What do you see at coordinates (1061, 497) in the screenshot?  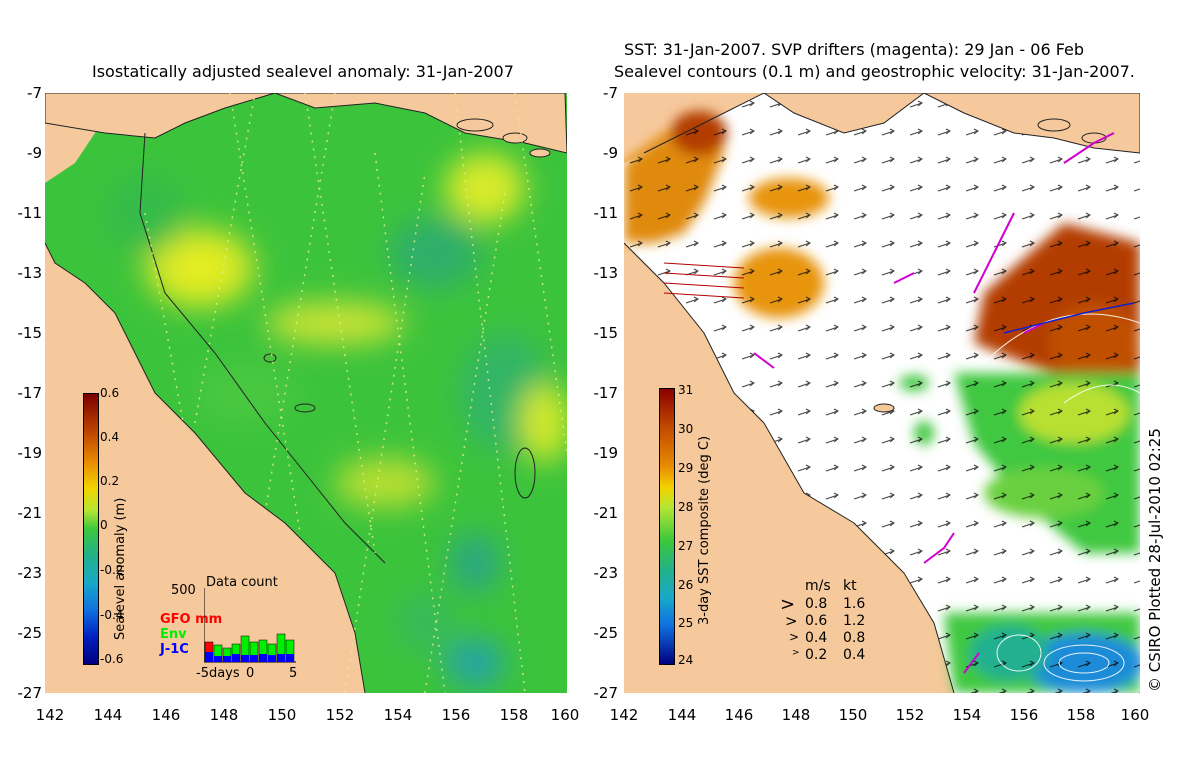 I see `sealevel-contours` at bounding box center [1061, 497].